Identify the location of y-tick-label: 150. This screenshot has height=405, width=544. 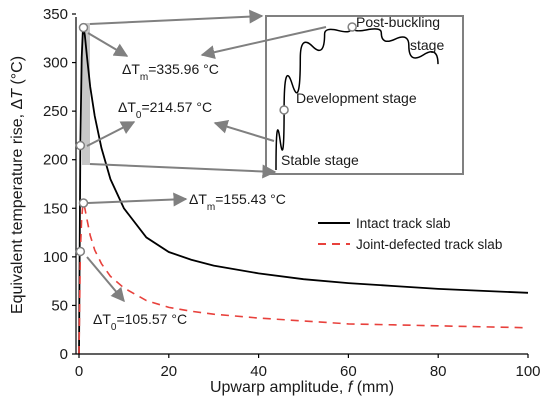
(55, 208).